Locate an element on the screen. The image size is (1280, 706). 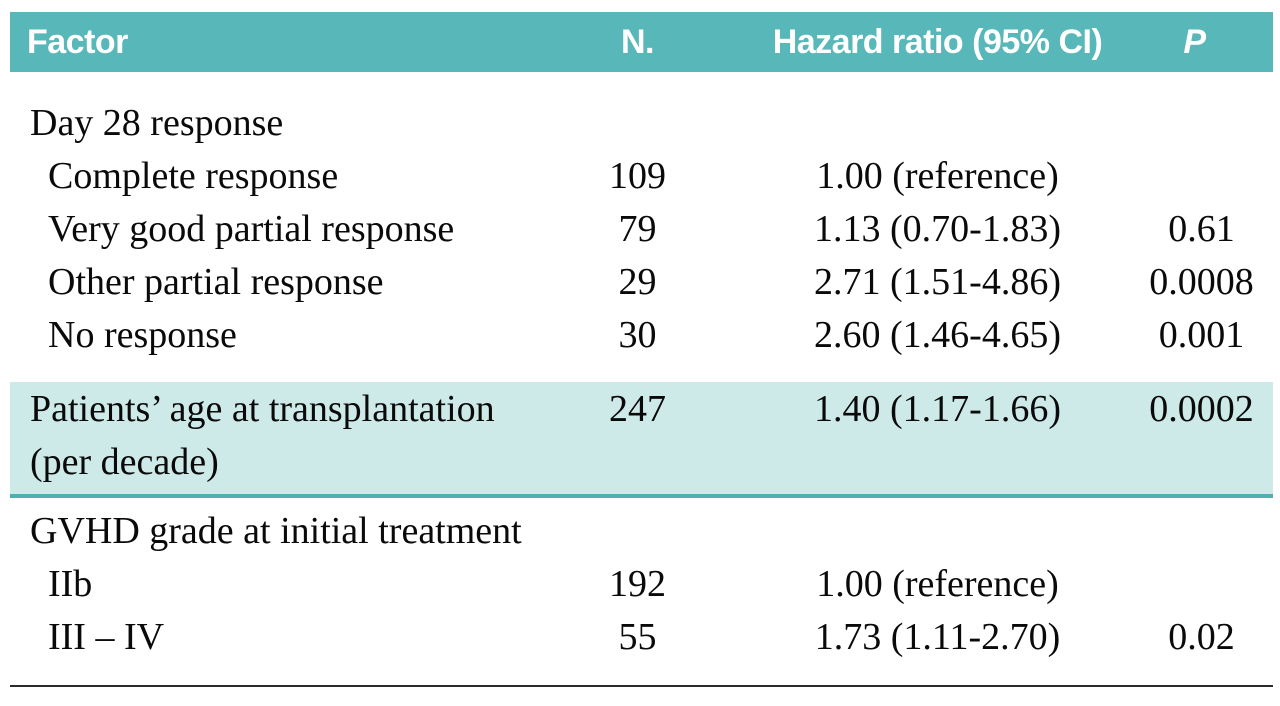
p-value-cell: 0.61 is located at coordinates (1201, 229).